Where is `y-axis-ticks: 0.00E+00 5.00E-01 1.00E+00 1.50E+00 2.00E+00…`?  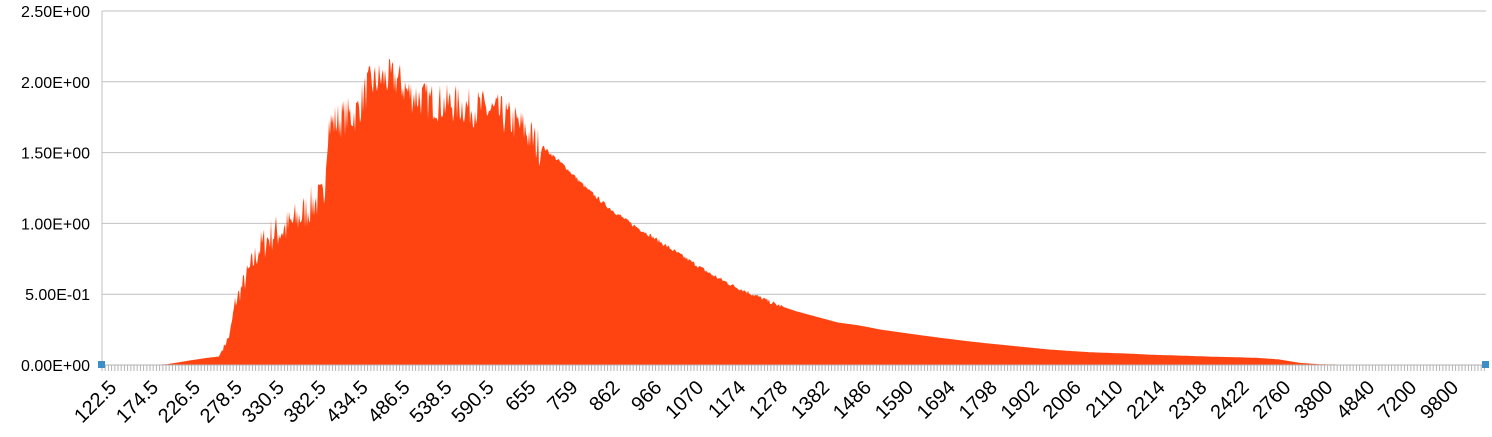
y-axis-ticks: 0.00E+00 5.00E-01 1.00E+00 1.50E+00 2.00E+00… is located at coordinates (55, 189).